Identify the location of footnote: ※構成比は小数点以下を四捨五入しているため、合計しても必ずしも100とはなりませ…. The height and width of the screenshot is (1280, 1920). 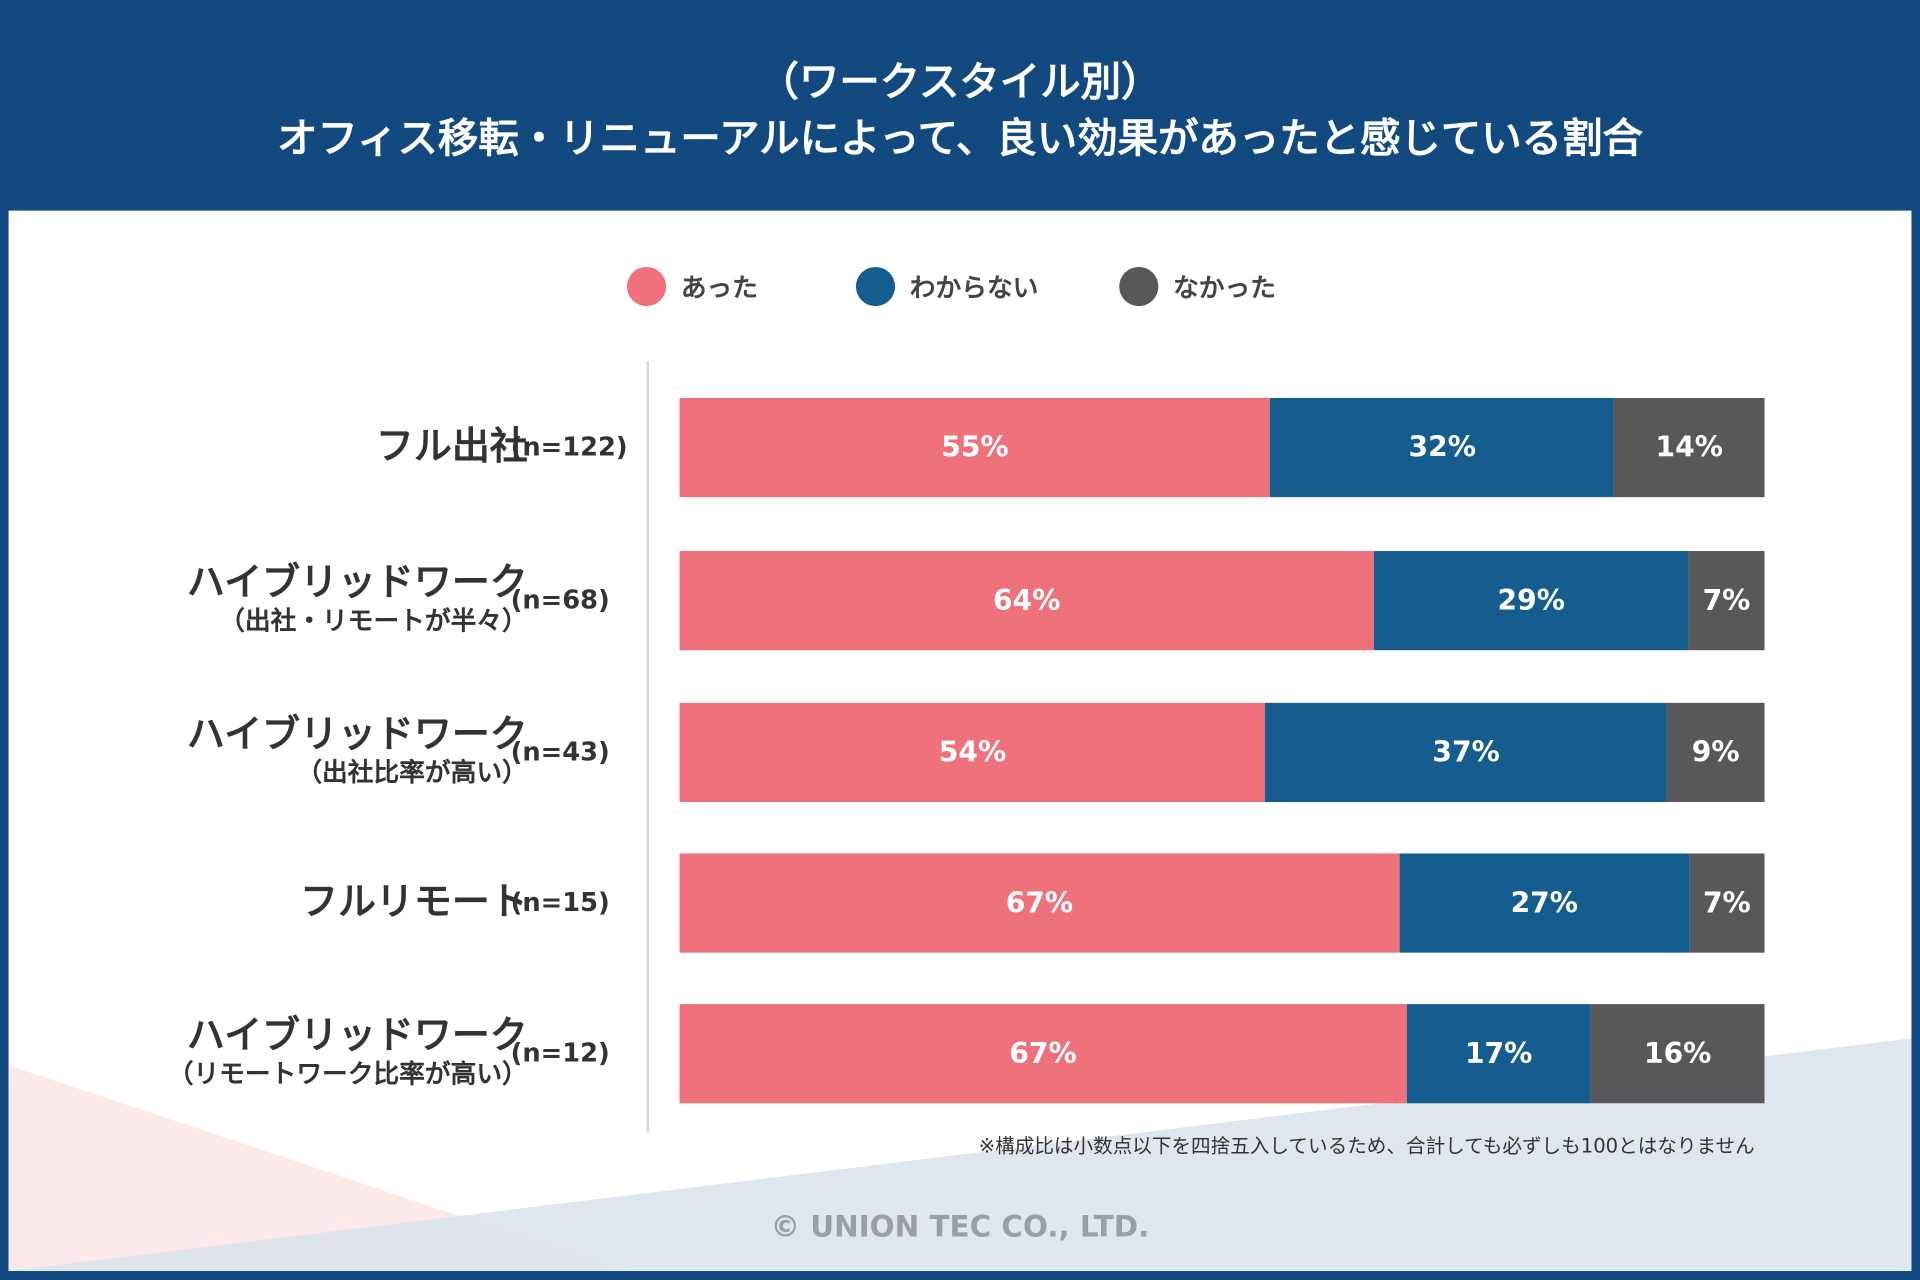
(1366, 1145).